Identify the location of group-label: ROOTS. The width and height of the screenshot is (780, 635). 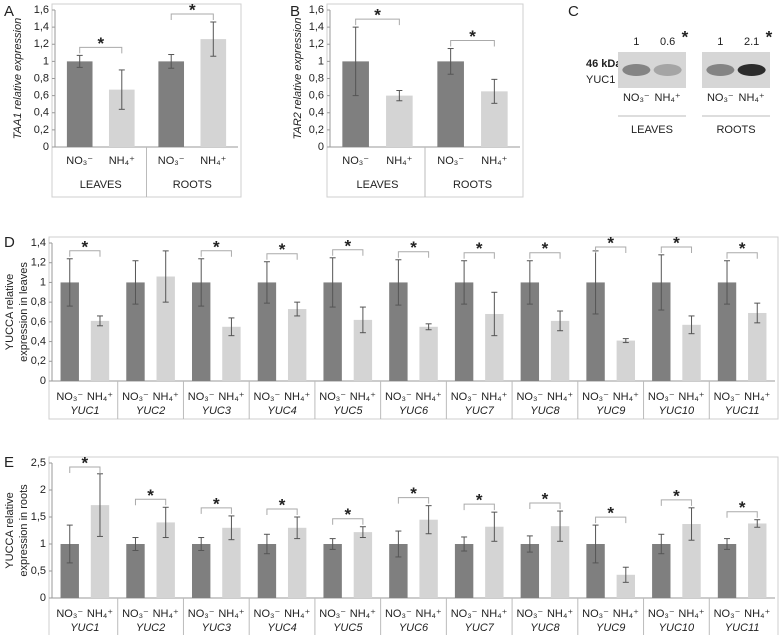
(735, 130).